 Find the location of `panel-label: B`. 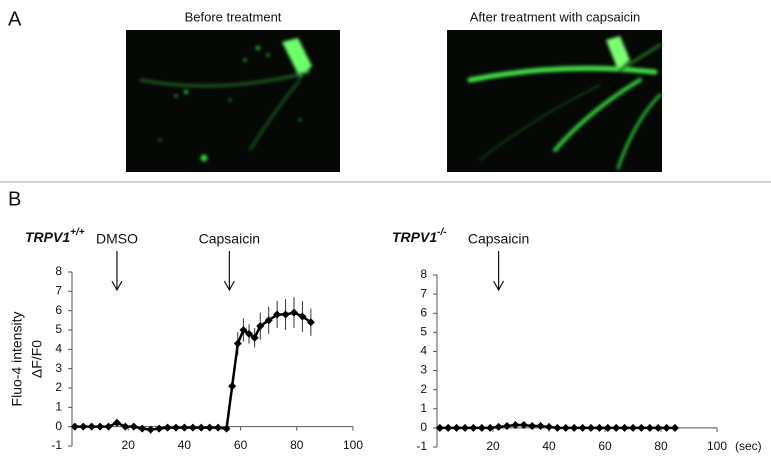

panel-label: B is located at coordinates (14, 199).